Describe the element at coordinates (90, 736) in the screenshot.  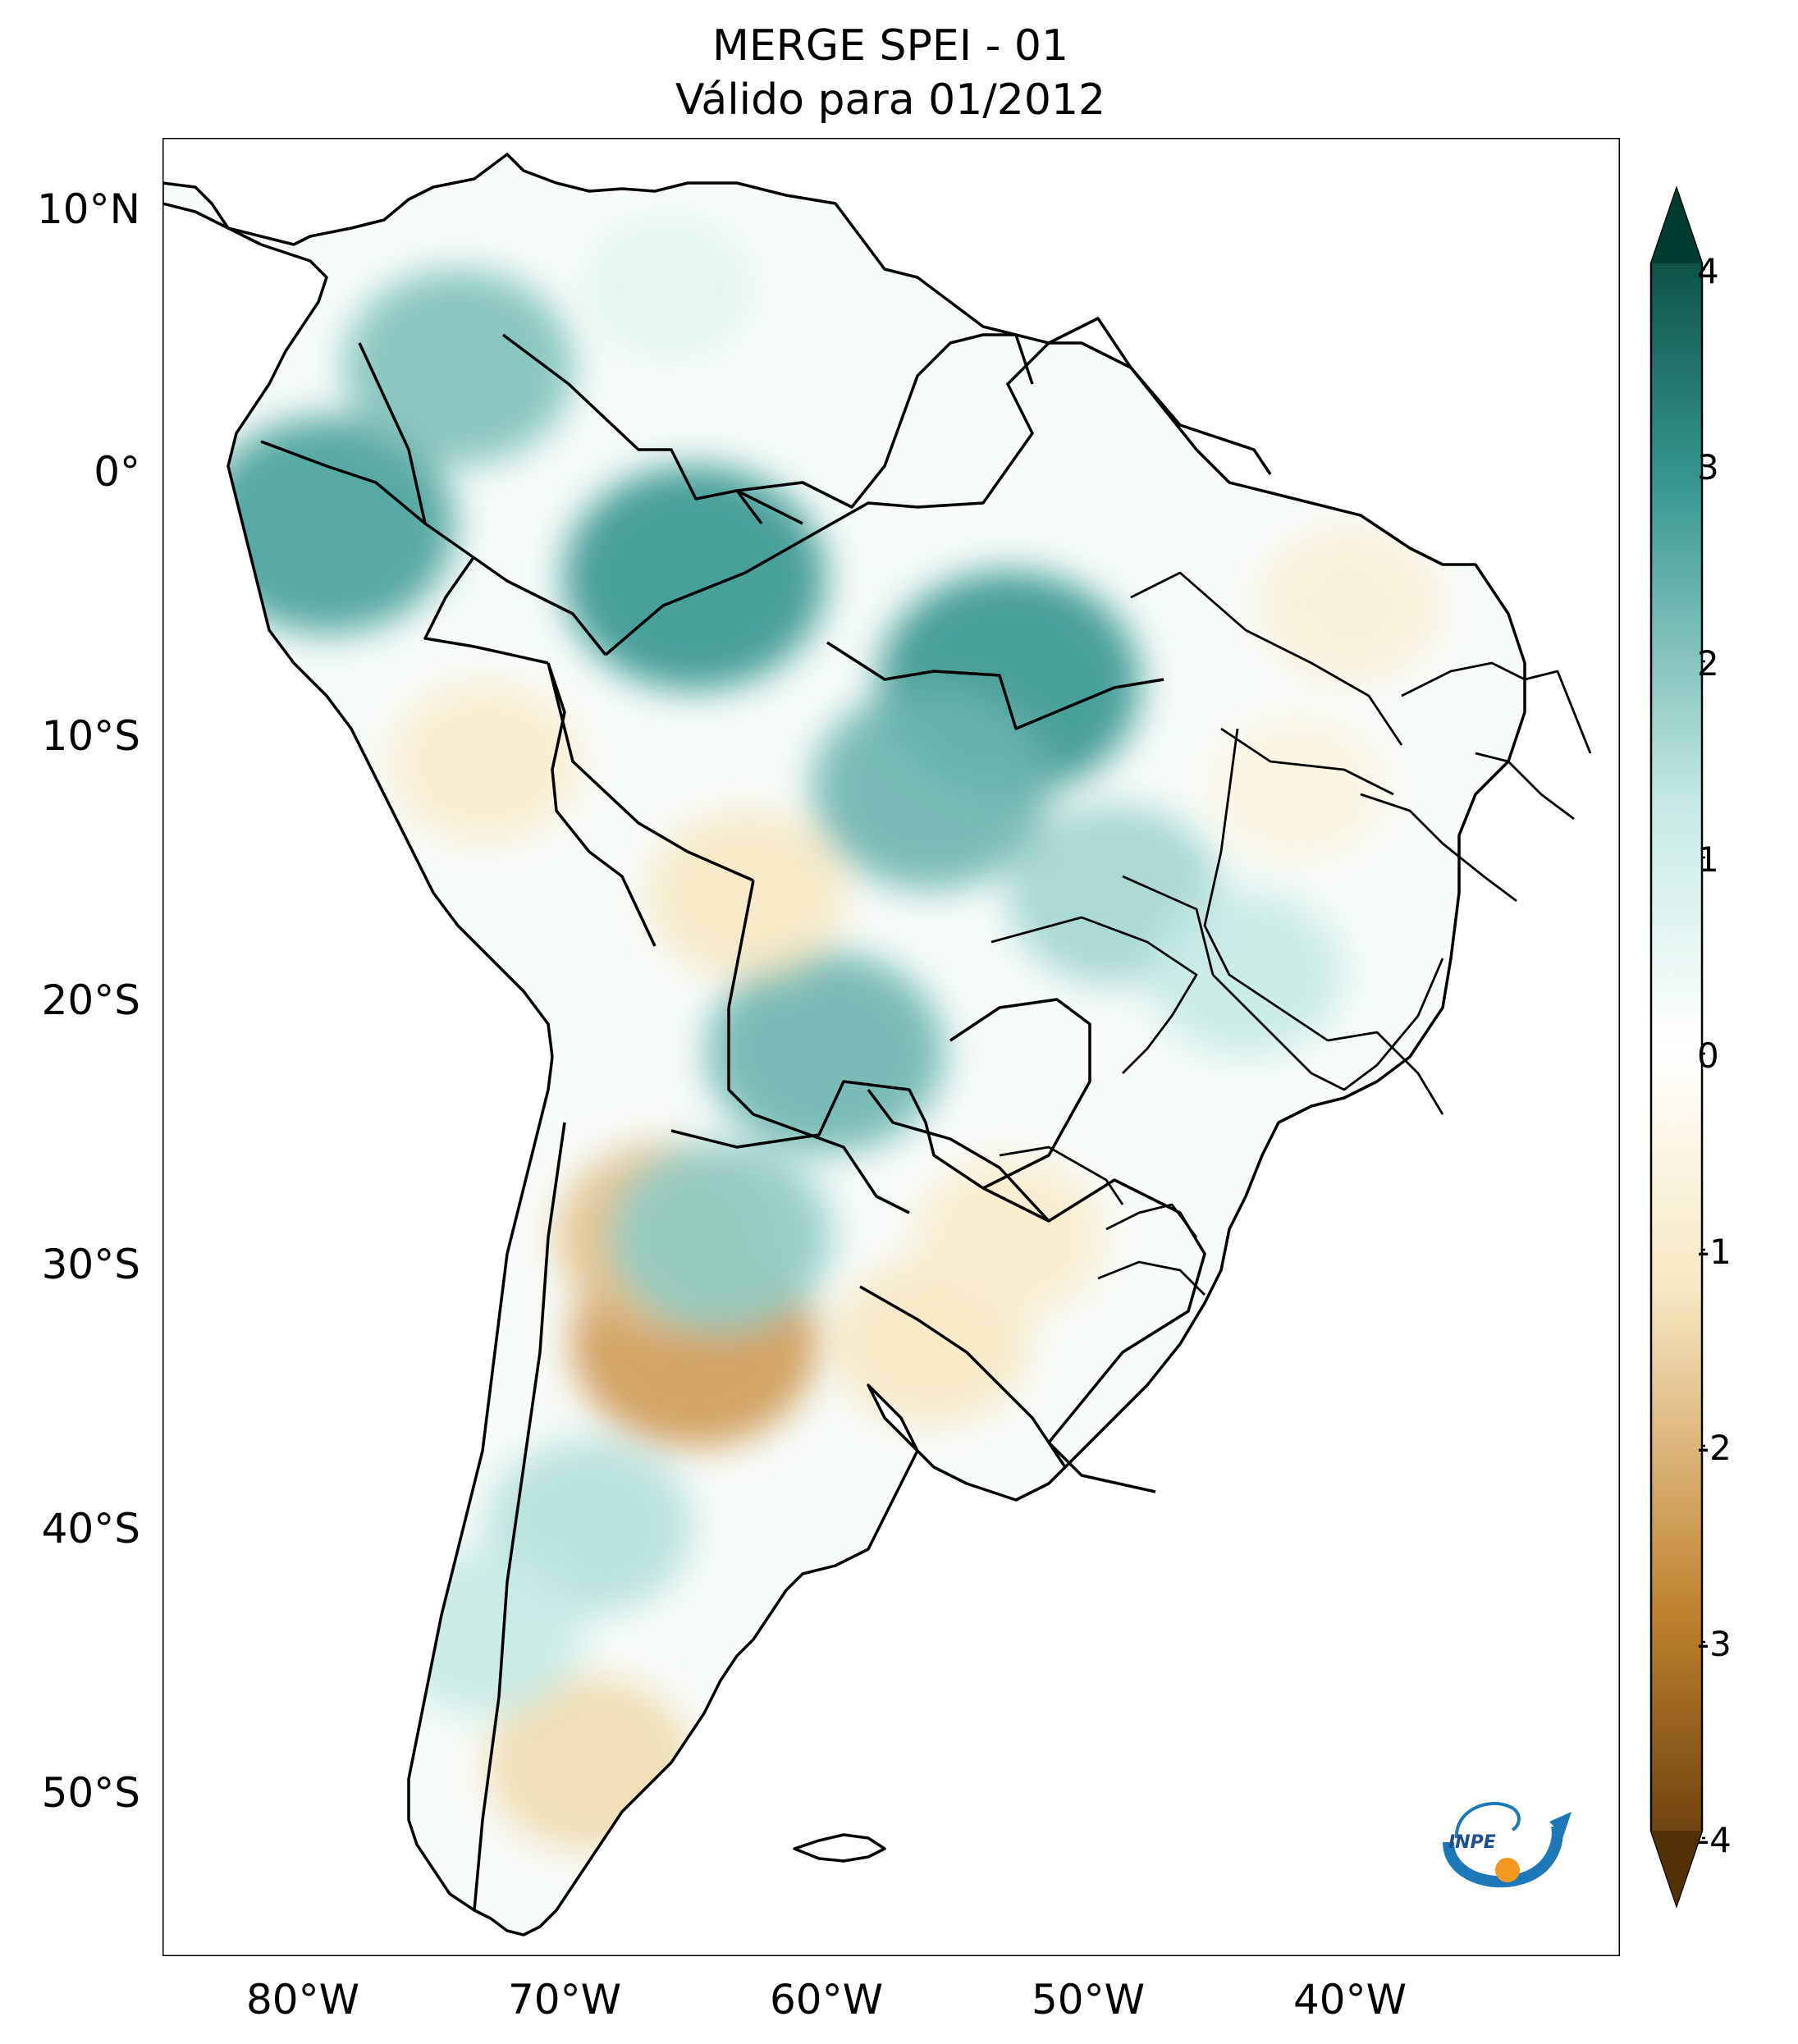
I see `lat-tick-10s: 10°S` at that location.